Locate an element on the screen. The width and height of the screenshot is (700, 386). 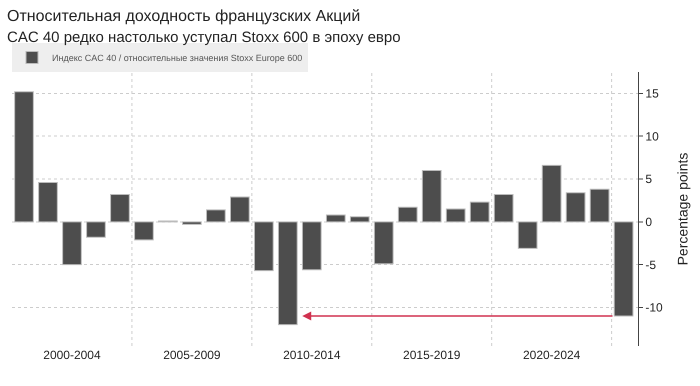
x-tick-label: 2020-2024 is located at coordinates (551, 355).